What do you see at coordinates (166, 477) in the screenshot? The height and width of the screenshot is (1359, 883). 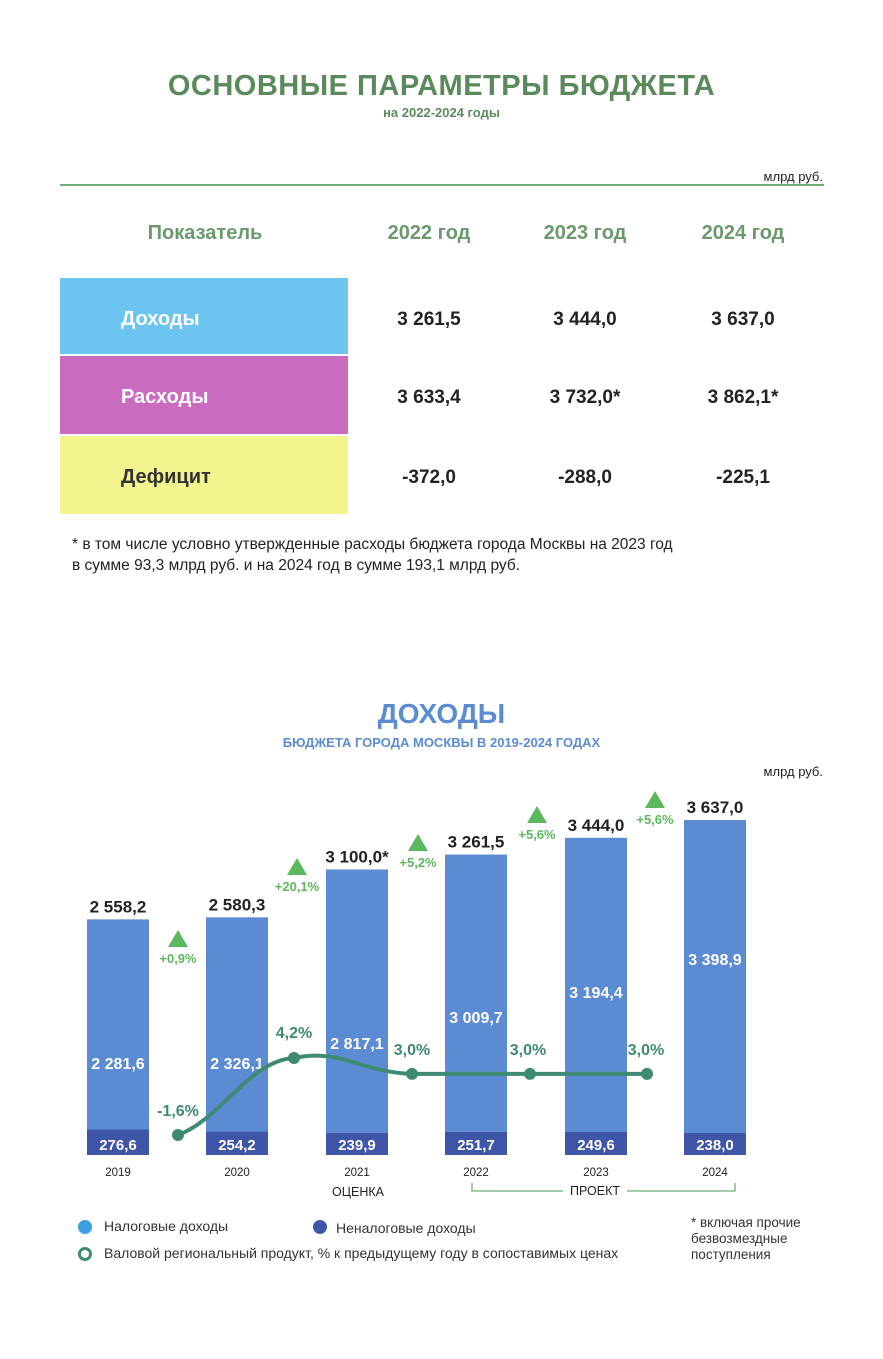 I see `row-deficit-label: Дефицит` at bounding box center [166, 477].